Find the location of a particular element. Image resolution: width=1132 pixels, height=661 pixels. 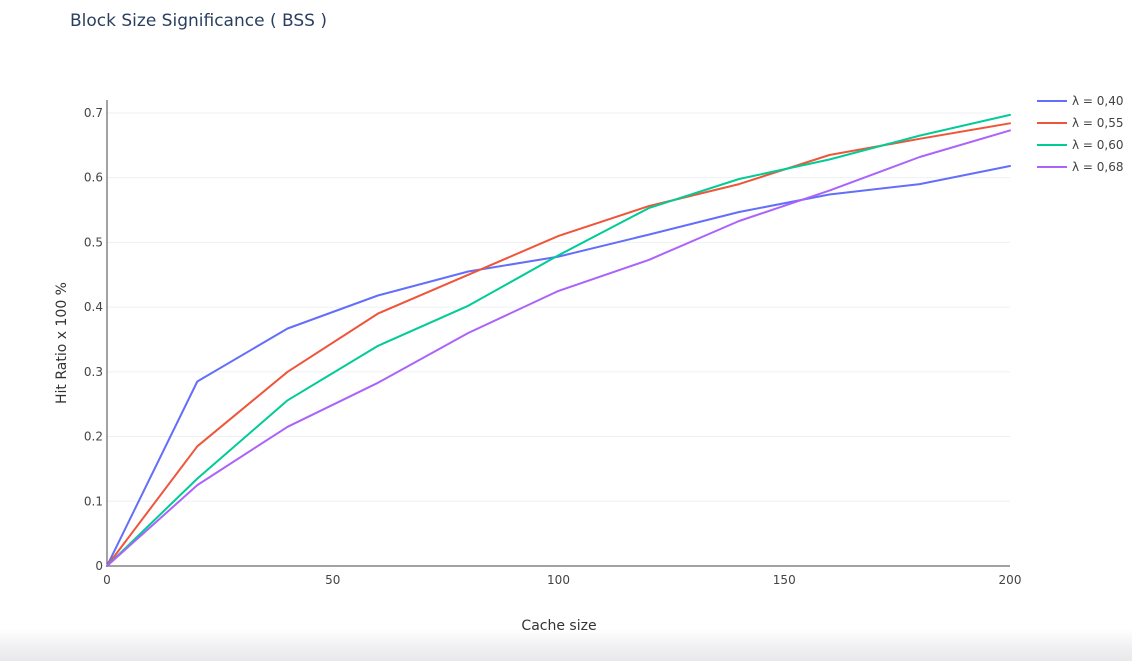

legend-item: λ = 0,55 is located at coordinates (1080, 123).